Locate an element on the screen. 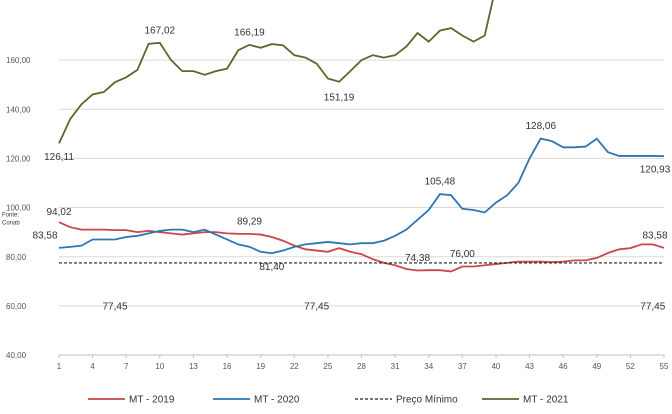 Image resolution: width=672 pixels, height=414 pixels. y-tick-label: 160,00 is located at coordinates (18, 60).